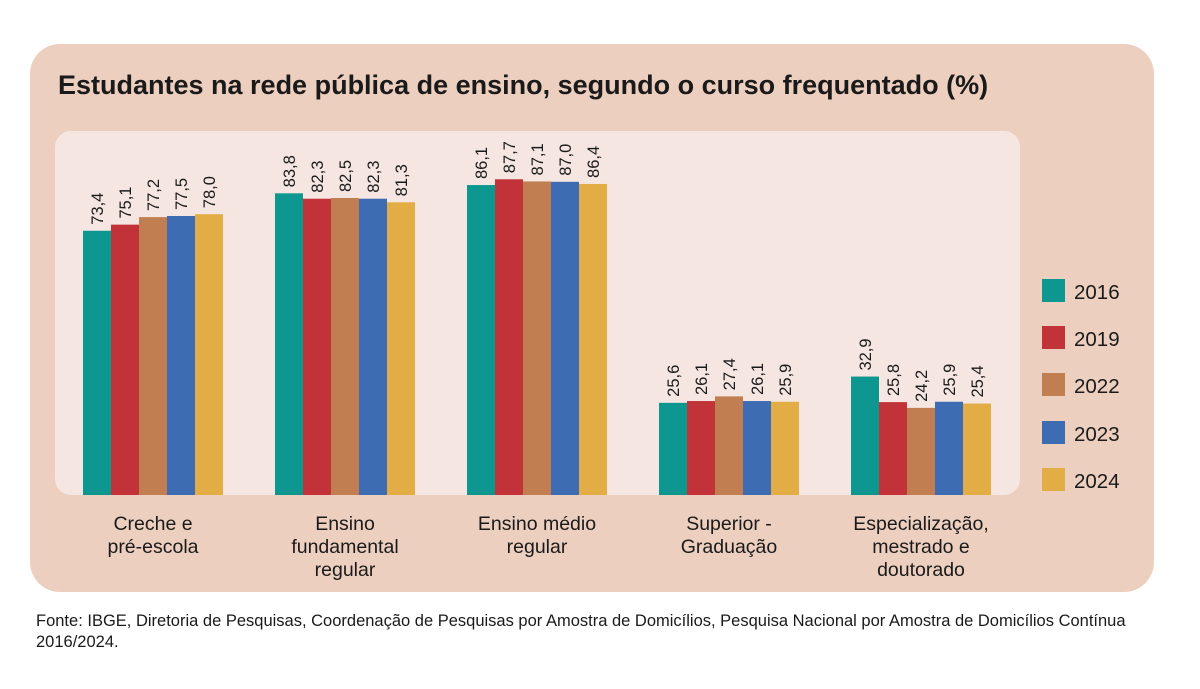  I want to click on category-label: fundamental, so click(344, 547).